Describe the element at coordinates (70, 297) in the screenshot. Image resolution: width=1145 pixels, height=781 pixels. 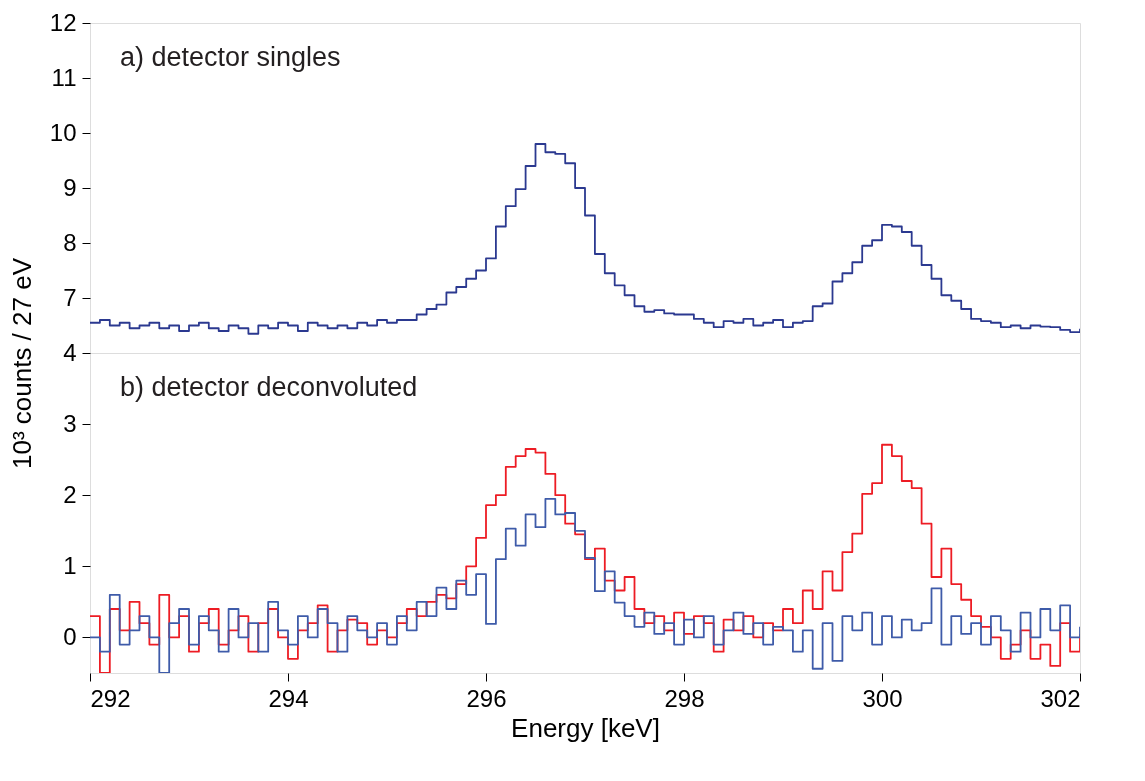
I see `y-tick-label: 7` at that location.